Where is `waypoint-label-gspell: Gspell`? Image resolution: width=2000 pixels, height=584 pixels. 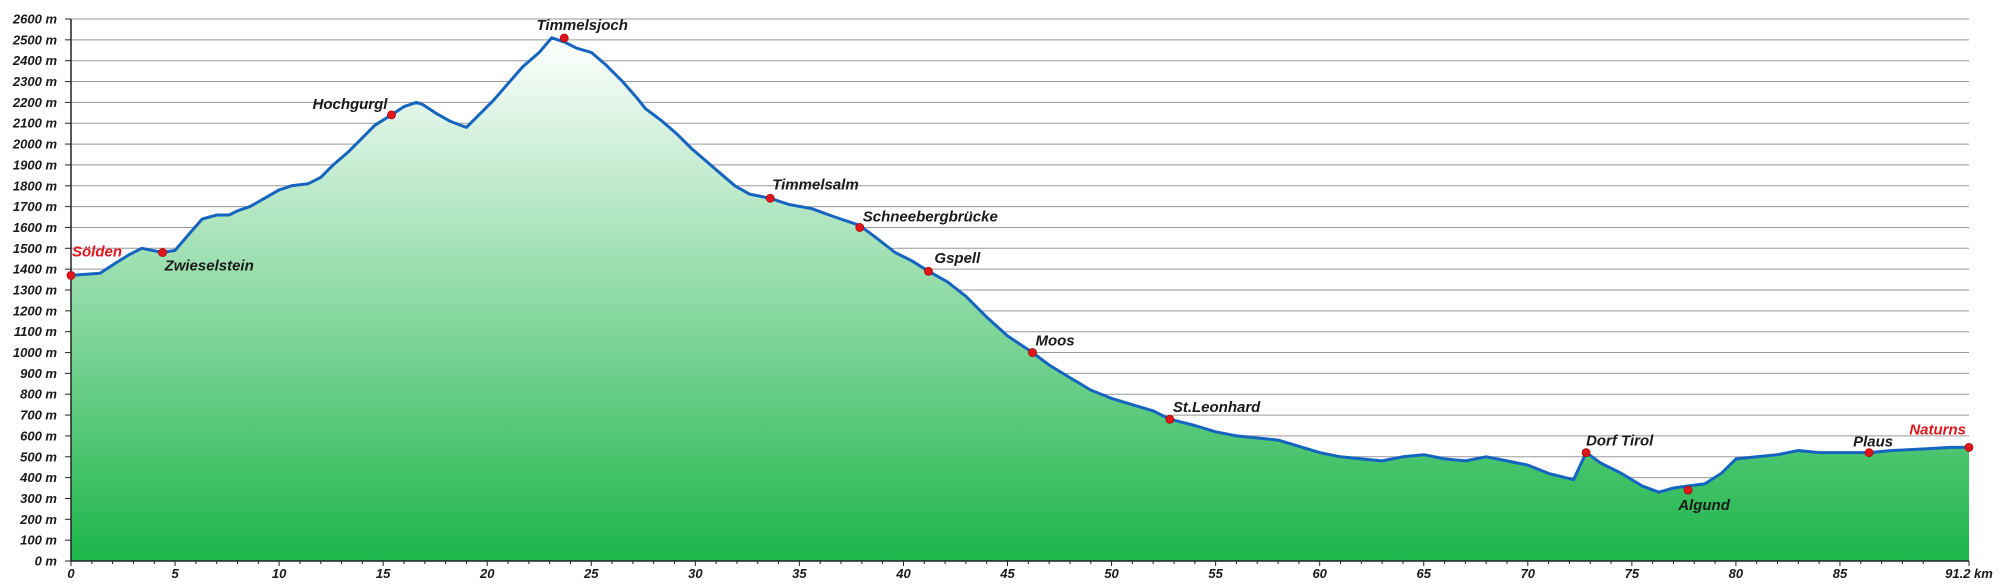
waypoint-label-gspell: Gspell is located at coordinates (957, 258).